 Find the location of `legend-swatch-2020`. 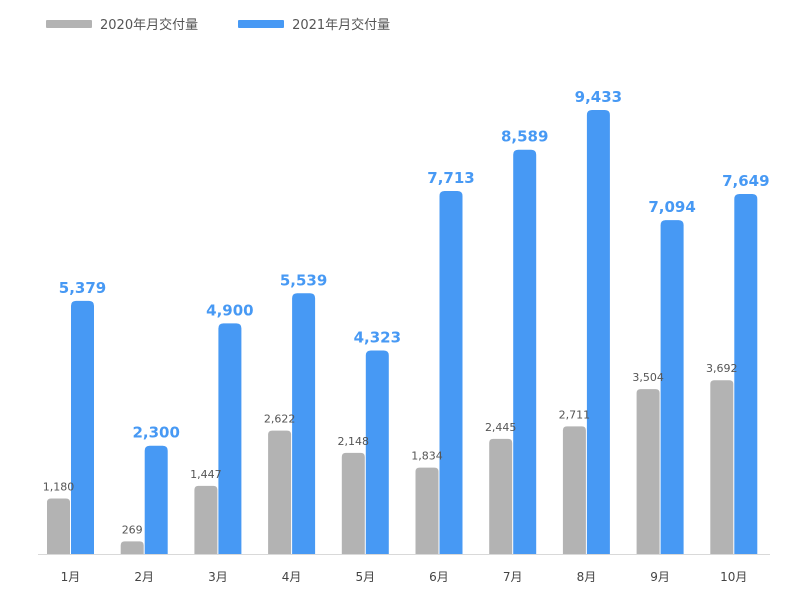

legend-swatch-2020 is located at coordinates (69, 23).